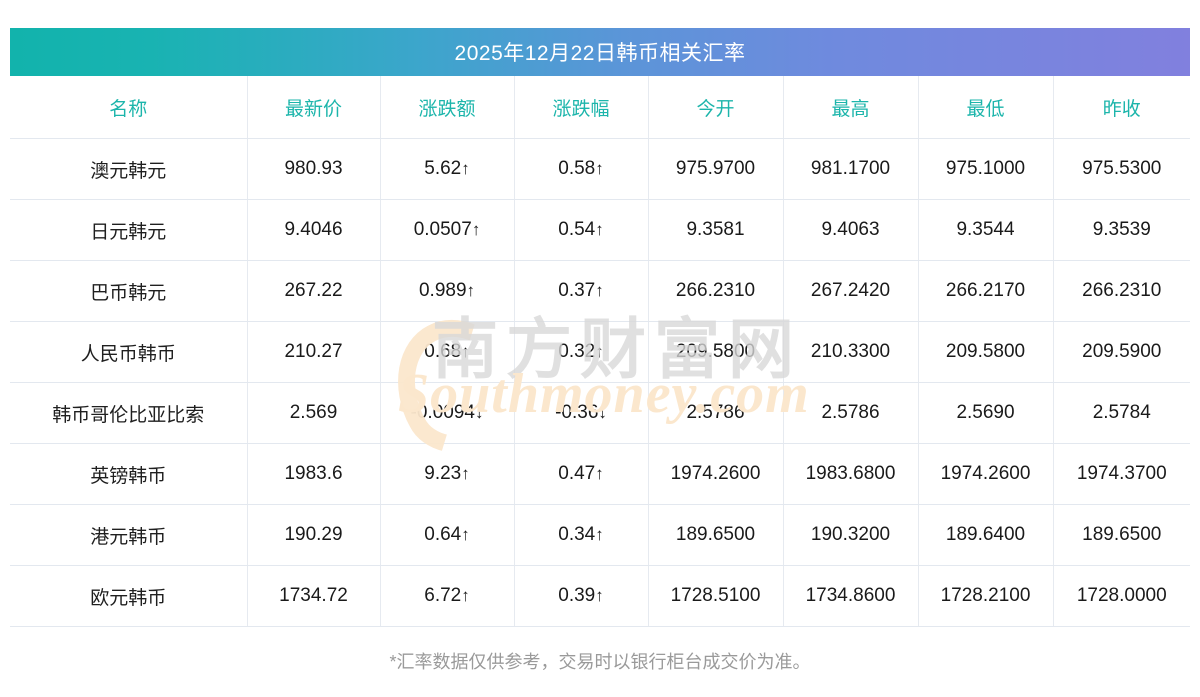  Describe the element at coordinates (314, 230) in the screenshot. I see `row-latest-price: 9.4046` at that location.